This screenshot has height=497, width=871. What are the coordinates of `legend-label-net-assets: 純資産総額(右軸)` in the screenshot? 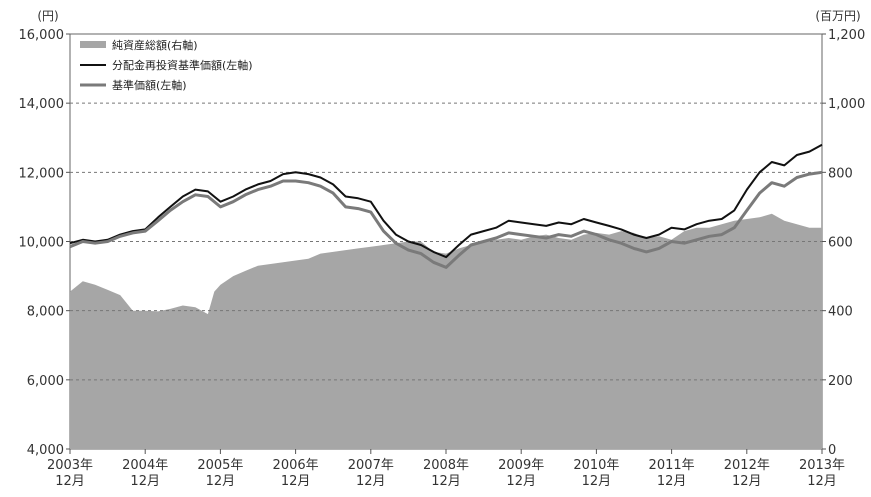 It's located at (155, 45).